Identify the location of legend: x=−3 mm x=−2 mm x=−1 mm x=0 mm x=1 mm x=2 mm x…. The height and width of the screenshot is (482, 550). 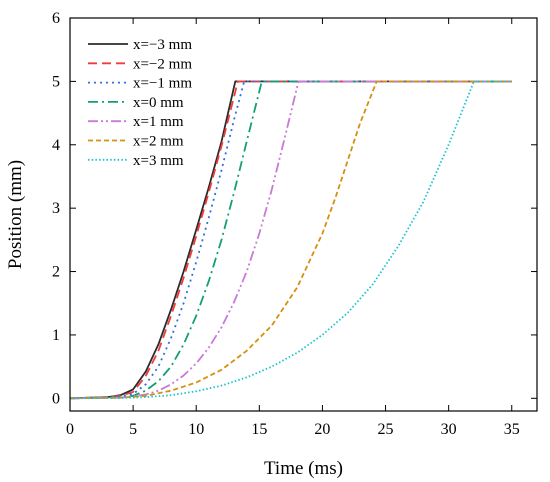
(140, 103).